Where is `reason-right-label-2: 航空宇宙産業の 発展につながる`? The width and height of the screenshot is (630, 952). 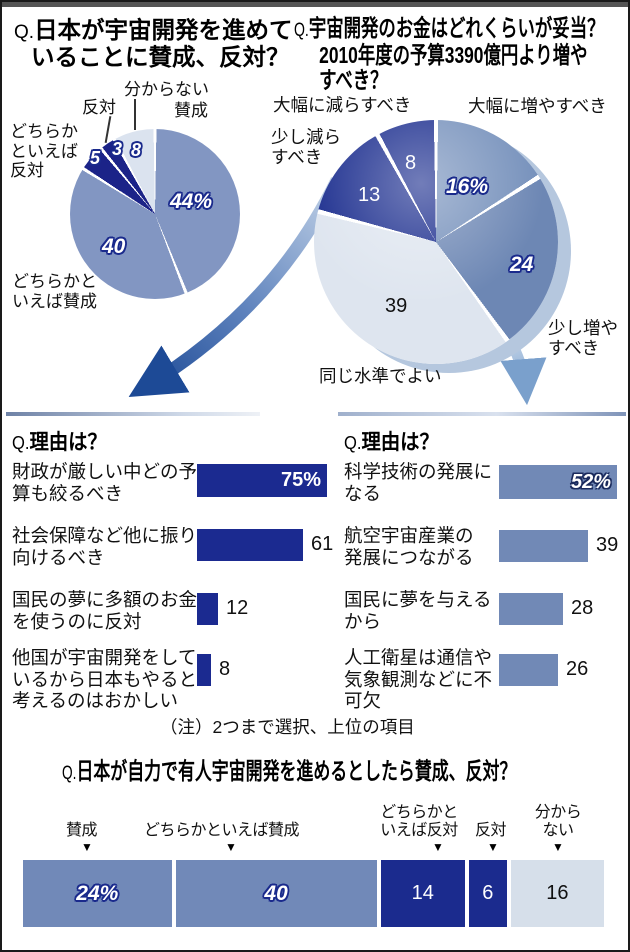 reason-right-label-2: 航空宇宙産業の 発展につながる is located at coordinates (409, 546).